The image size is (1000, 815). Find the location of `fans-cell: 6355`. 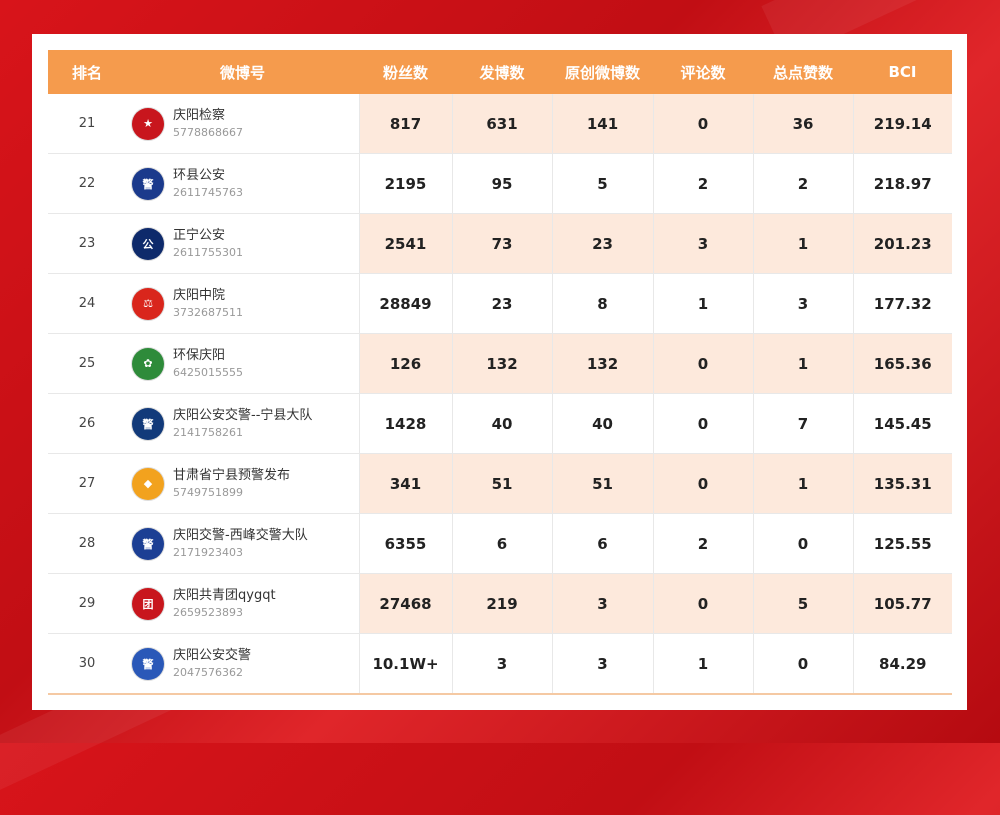

fans-cell: 6355 is located at coordinates (405, 543).